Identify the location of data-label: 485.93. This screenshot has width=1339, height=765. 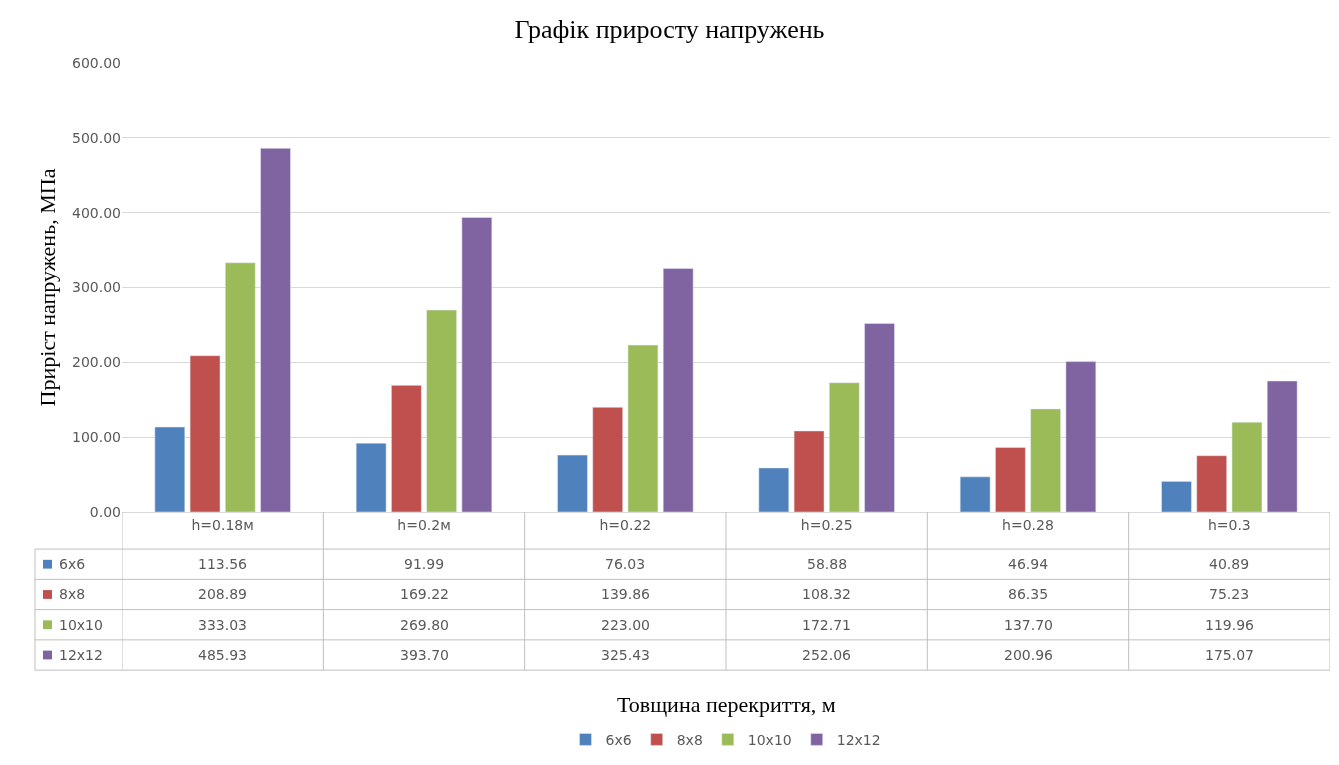
(222, 655).